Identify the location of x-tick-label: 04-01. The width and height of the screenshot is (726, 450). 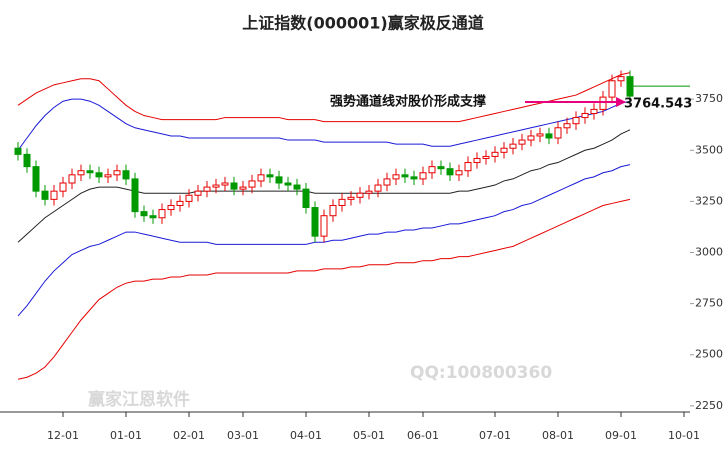
(306, 435).